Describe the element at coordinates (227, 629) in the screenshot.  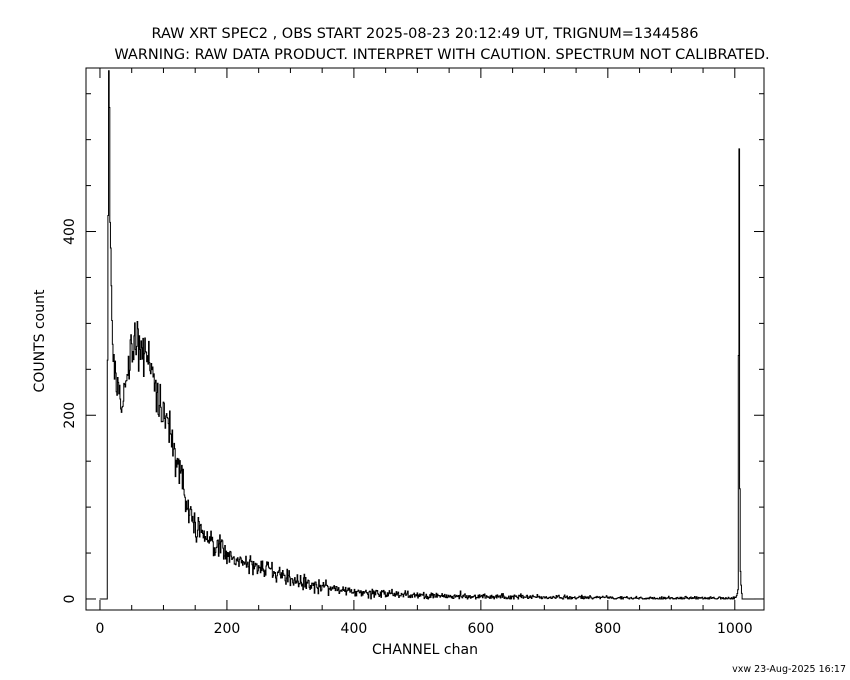
I see `x-tick-label: 200` at that location.